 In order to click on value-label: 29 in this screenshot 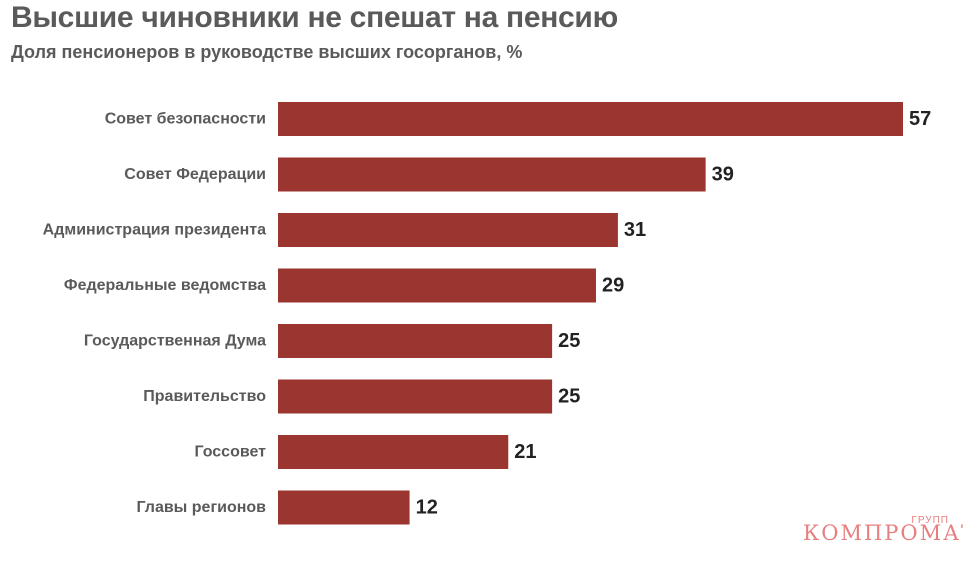, I will do `click(613, 286)`.